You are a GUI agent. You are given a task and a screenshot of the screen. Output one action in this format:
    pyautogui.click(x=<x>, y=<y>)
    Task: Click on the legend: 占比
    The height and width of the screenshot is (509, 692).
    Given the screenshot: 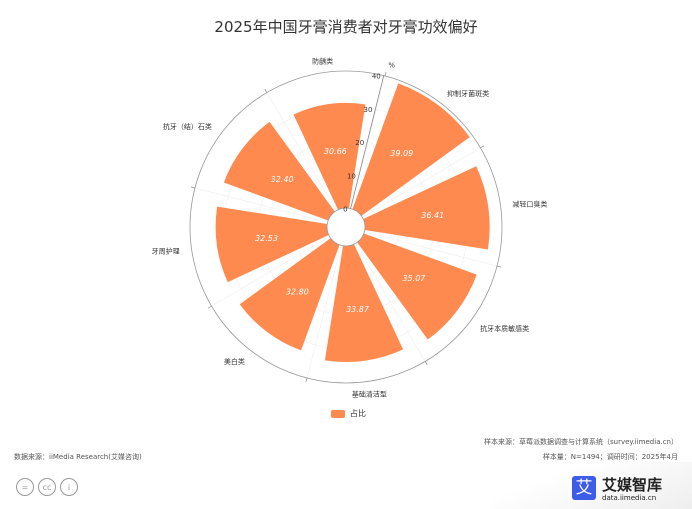 What is the action you would take?
    pyautogui.click(x=348, y=413)
    